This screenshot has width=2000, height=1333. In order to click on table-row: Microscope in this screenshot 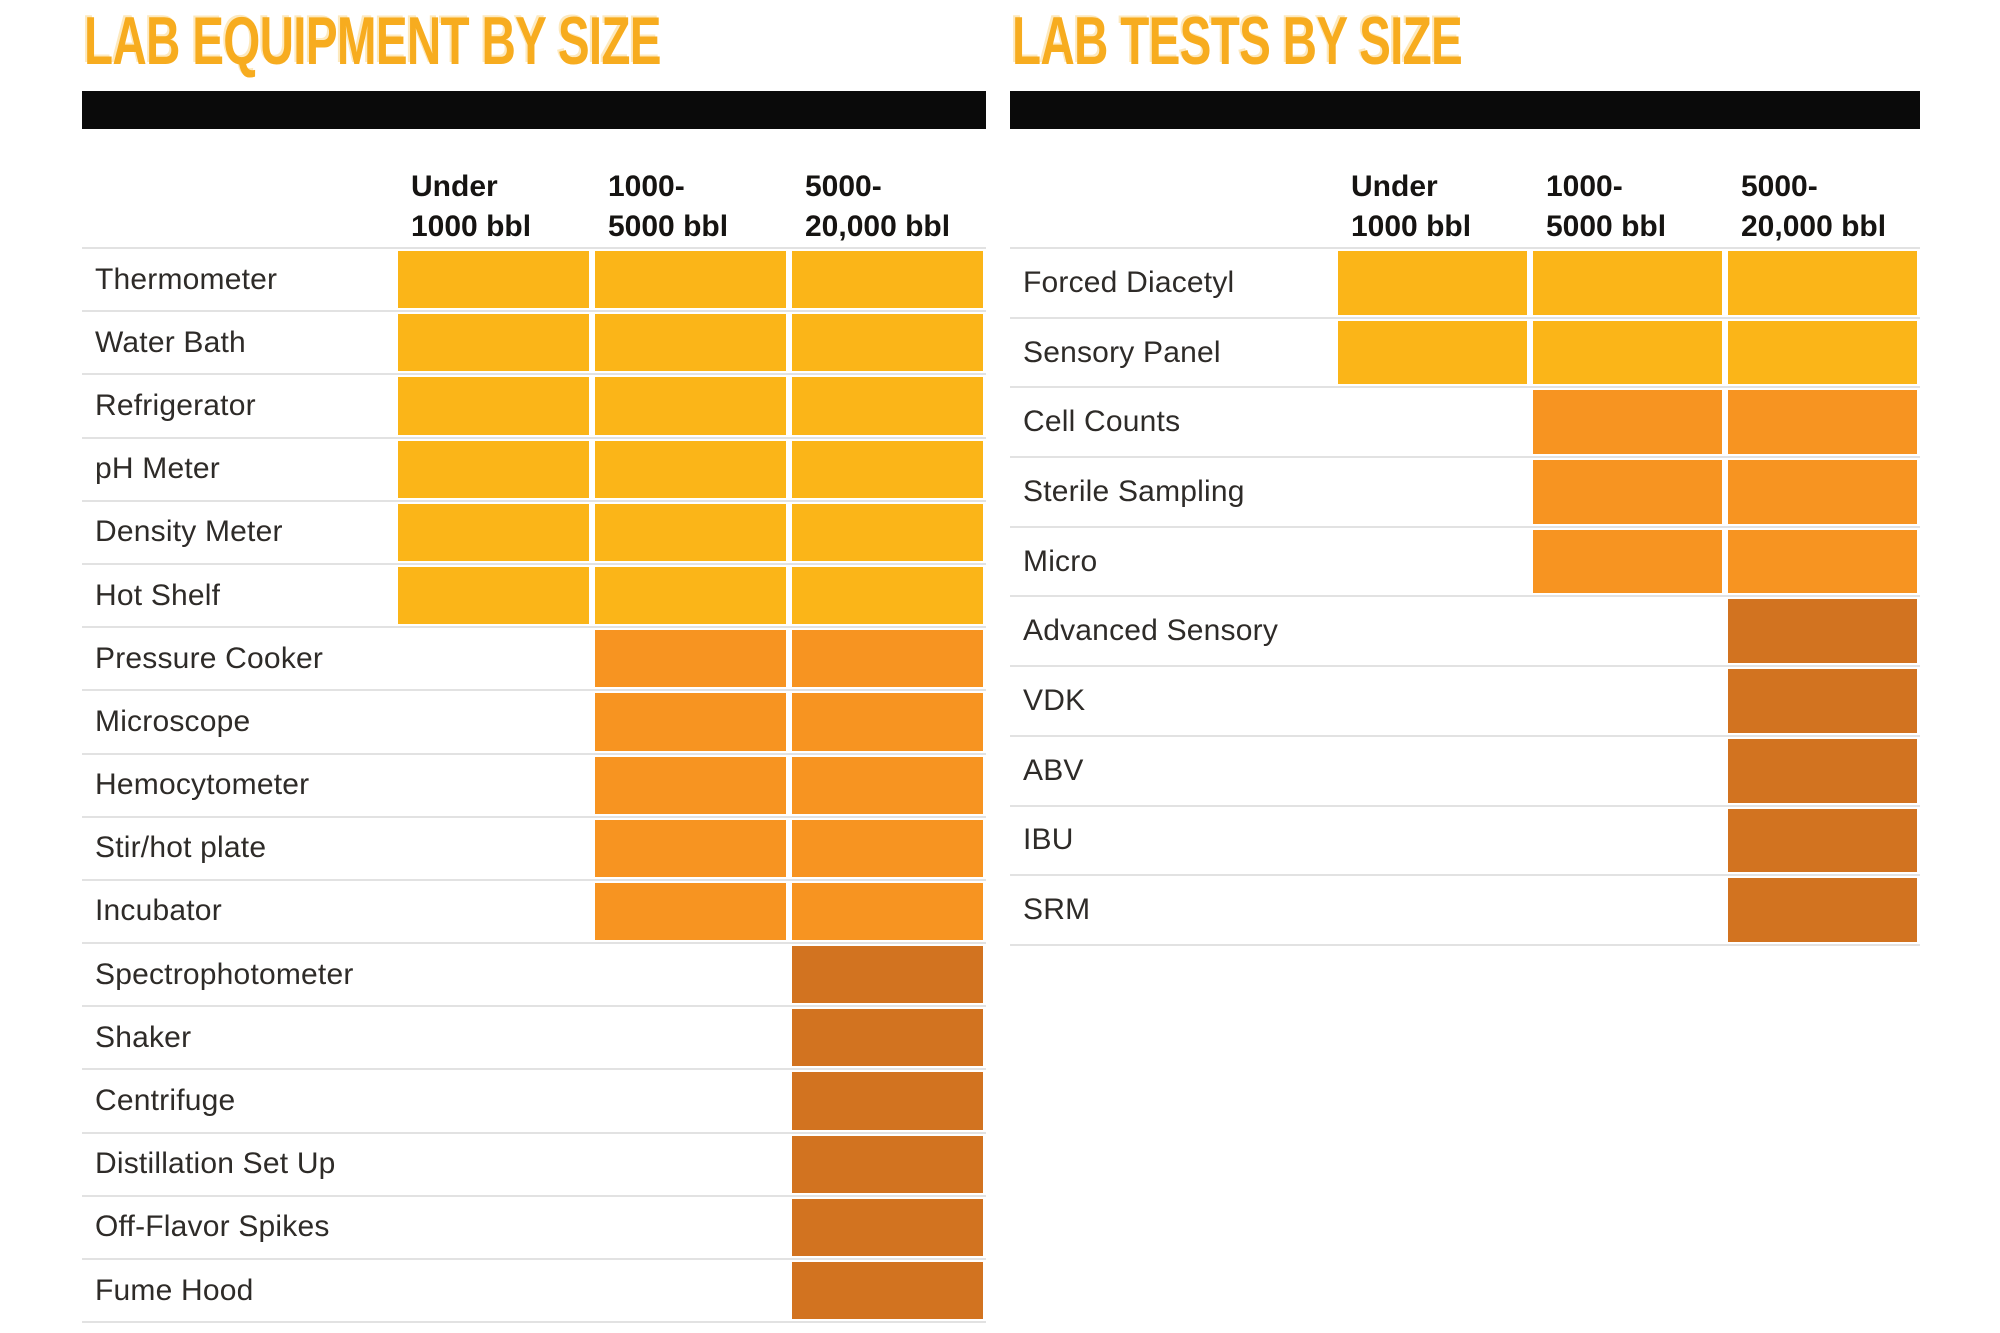, I will do `click(534, 723)`.